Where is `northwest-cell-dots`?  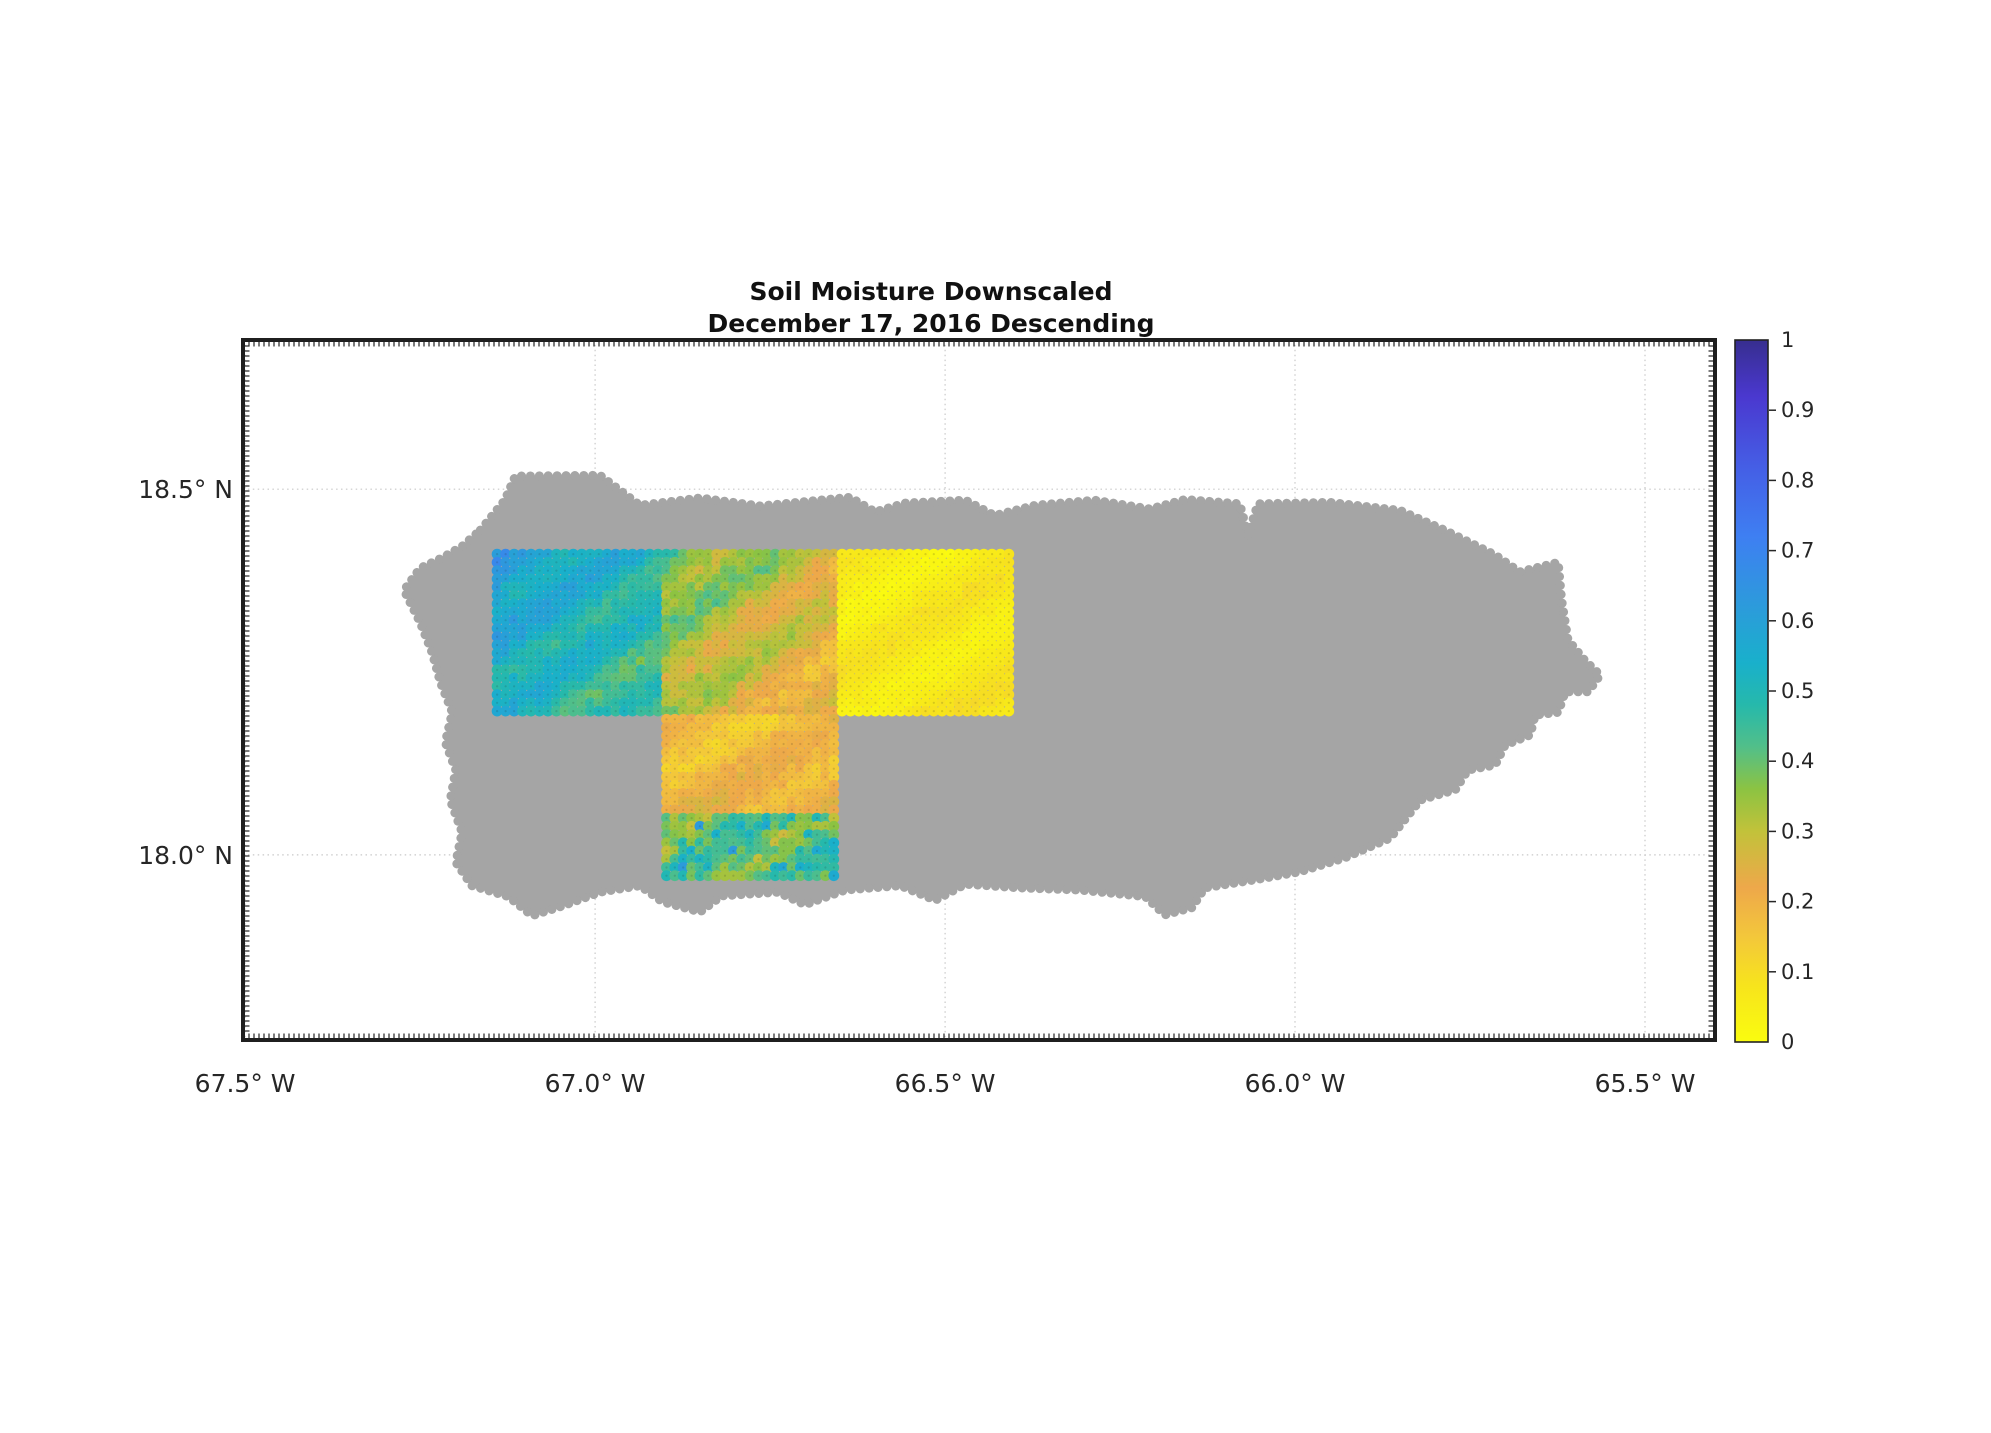 northwest-cell-dots is located at coordinates (577, 632).